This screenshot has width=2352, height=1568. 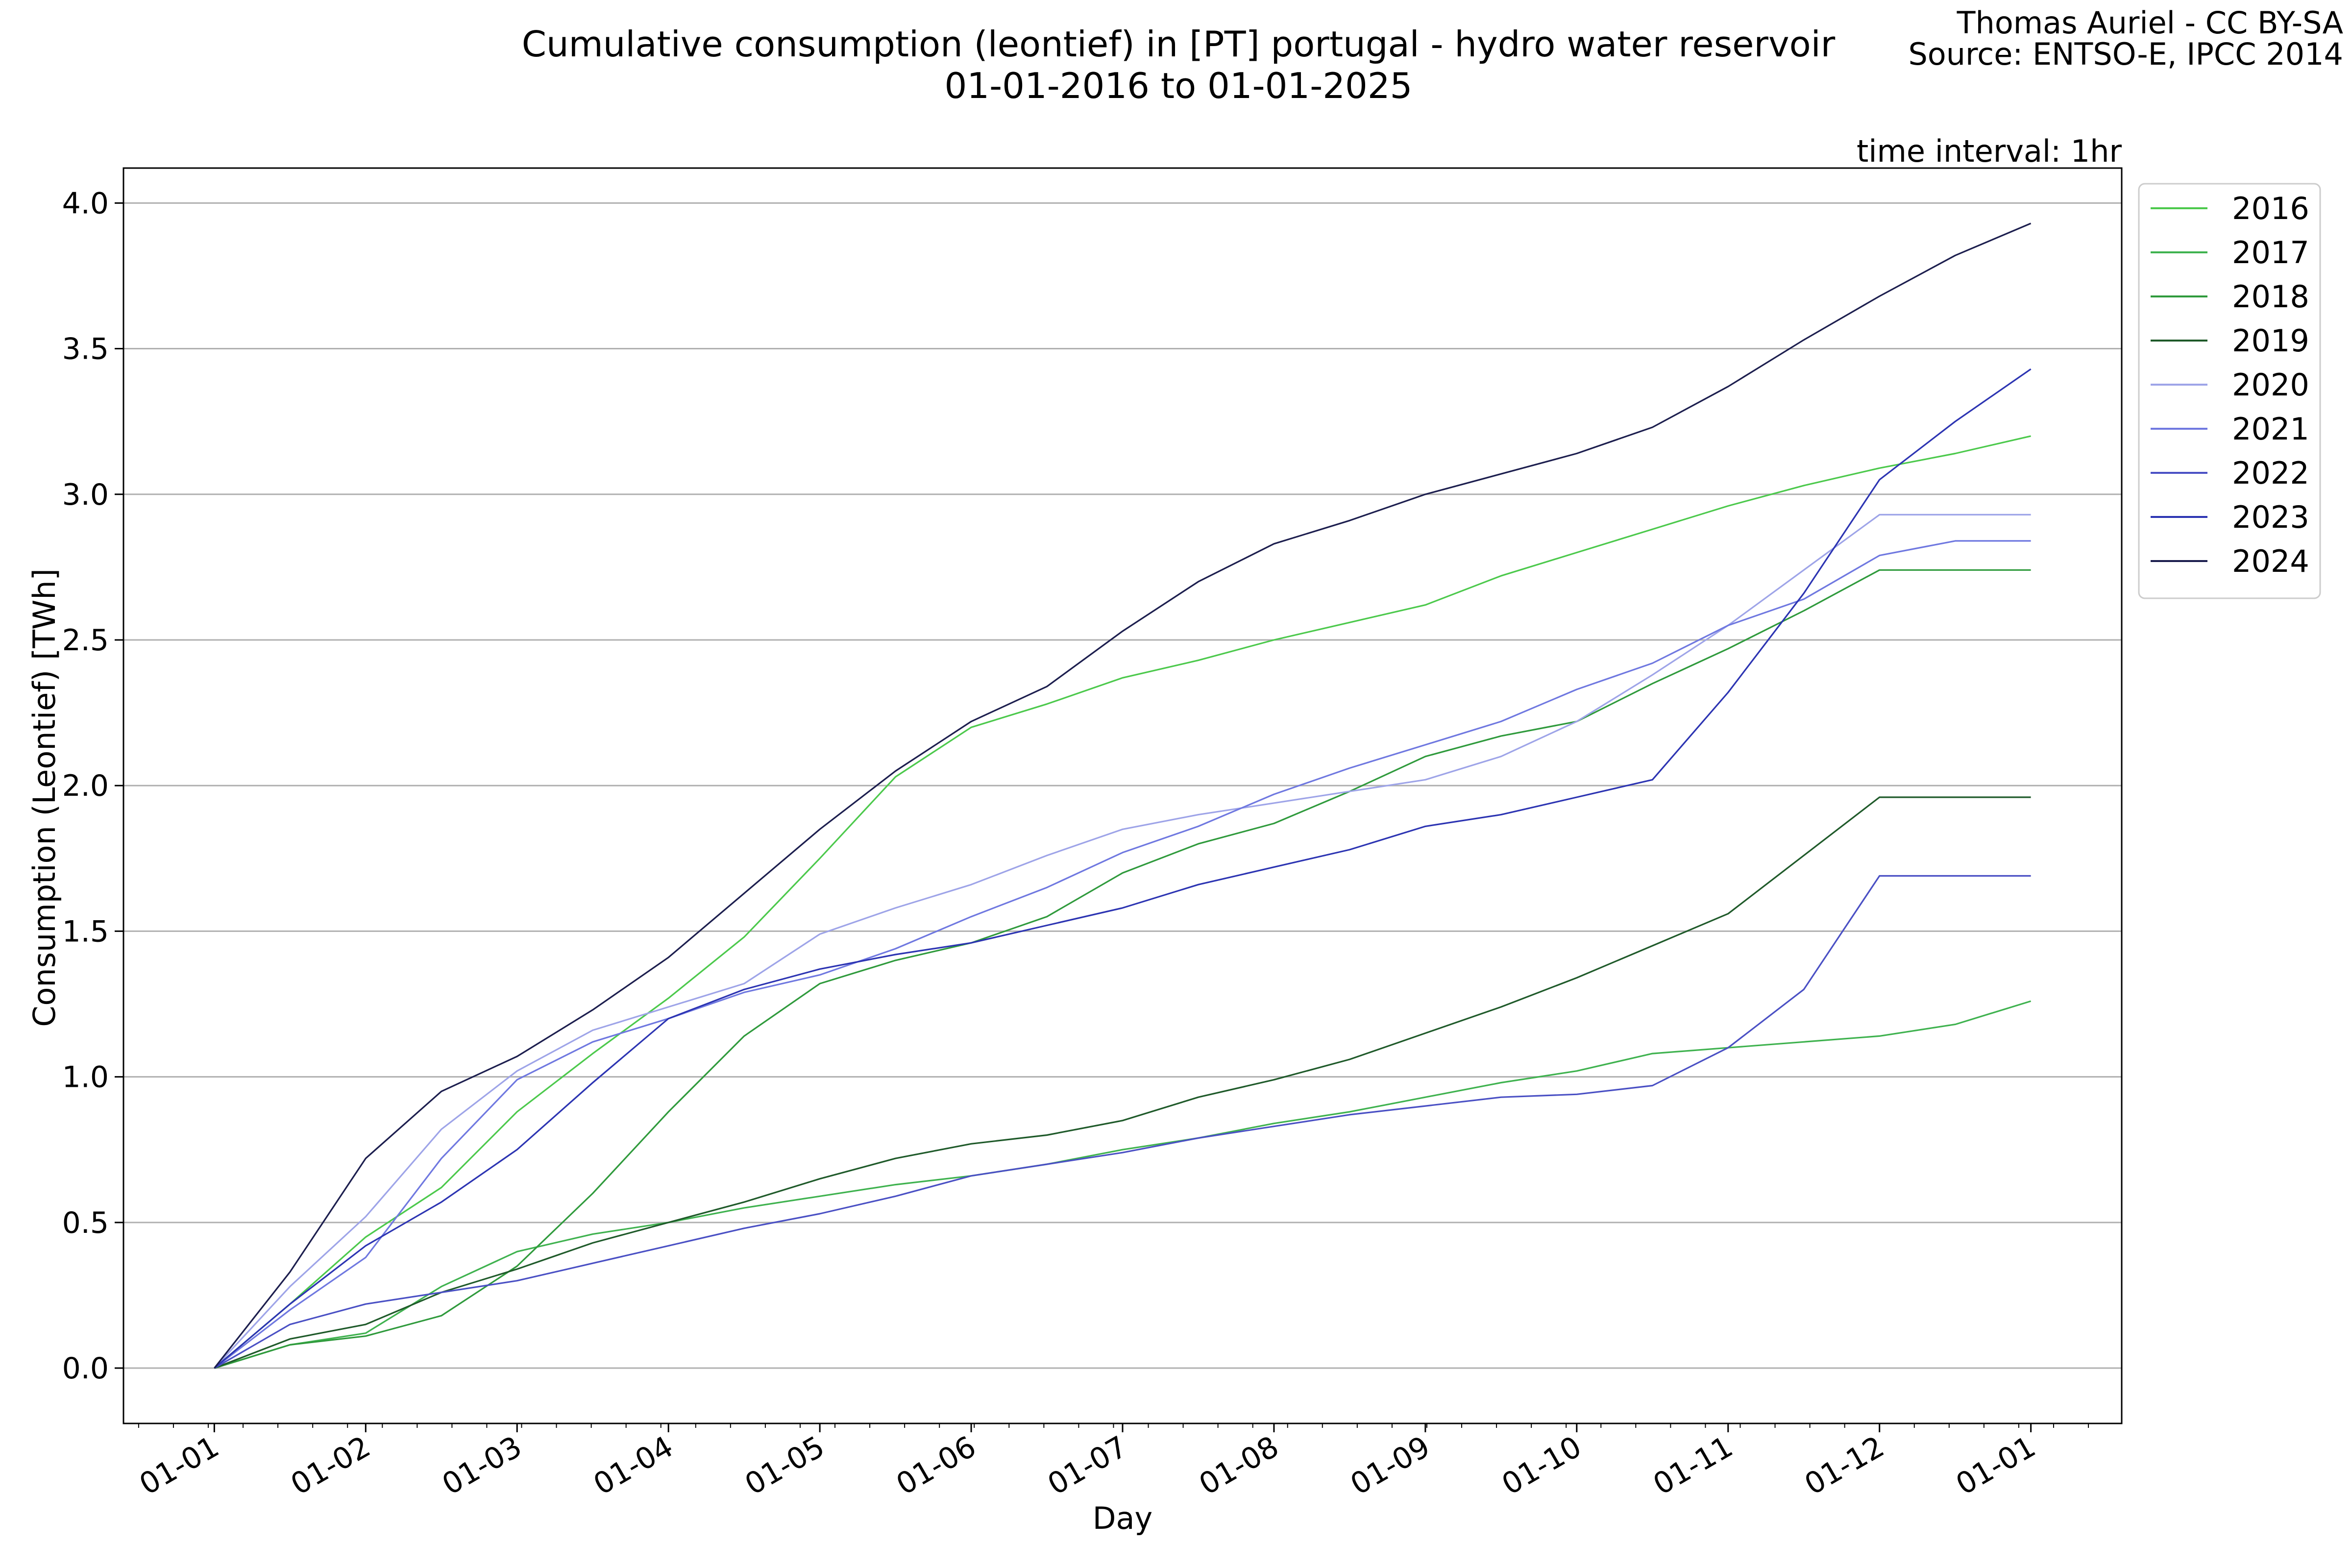 What do you see at coordinates (85, 495) in the screenshot?
I see `y-tick-label: 3.0` at bounding box center [85, 495].